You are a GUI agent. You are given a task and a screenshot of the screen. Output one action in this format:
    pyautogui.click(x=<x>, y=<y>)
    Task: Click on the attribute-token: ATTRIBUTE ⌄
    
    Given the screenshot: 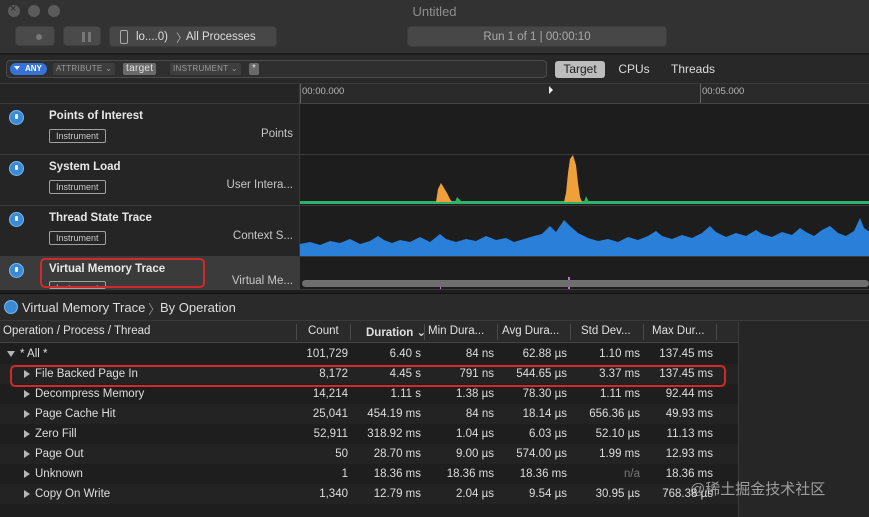 What is the action you would take?
    pyautogui.click(x=84, y=69)
    